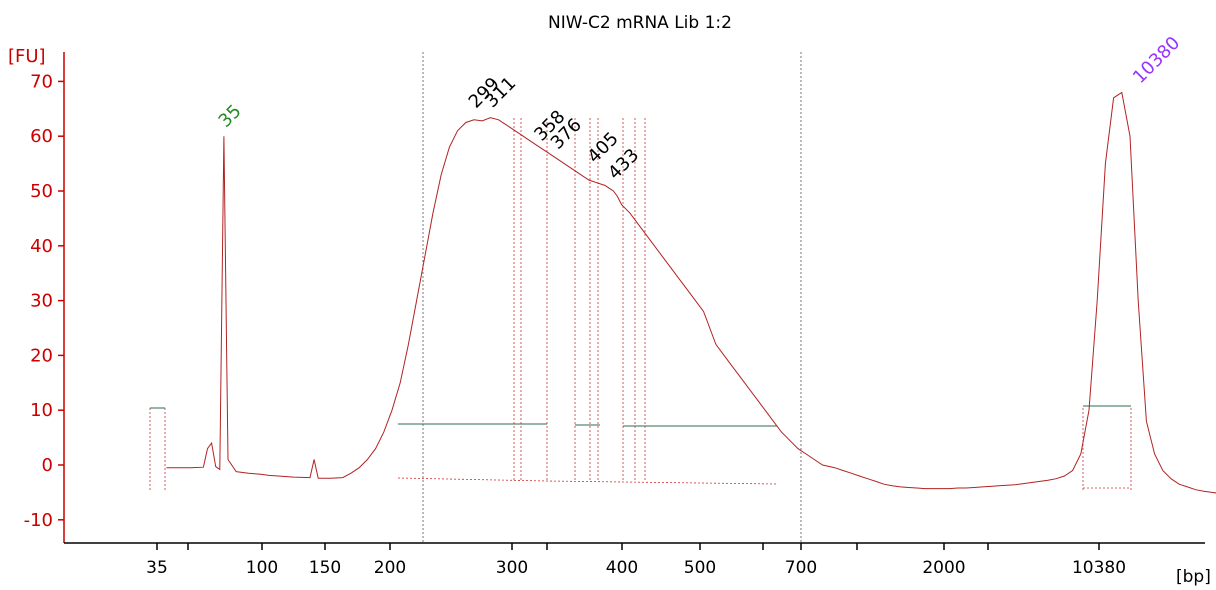  I want to click on y-tick-label: 0, so click(47, 465).